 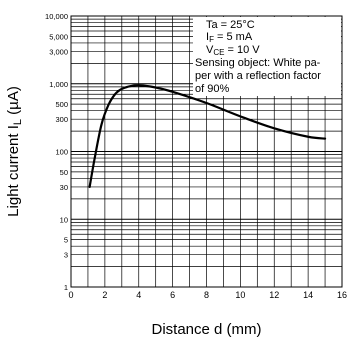 What do you see at coordinates (258, 63) in the screenshot?
I see `sensing-note-line-1: Sensing object: White pa-` at bounding box center [258, 63].